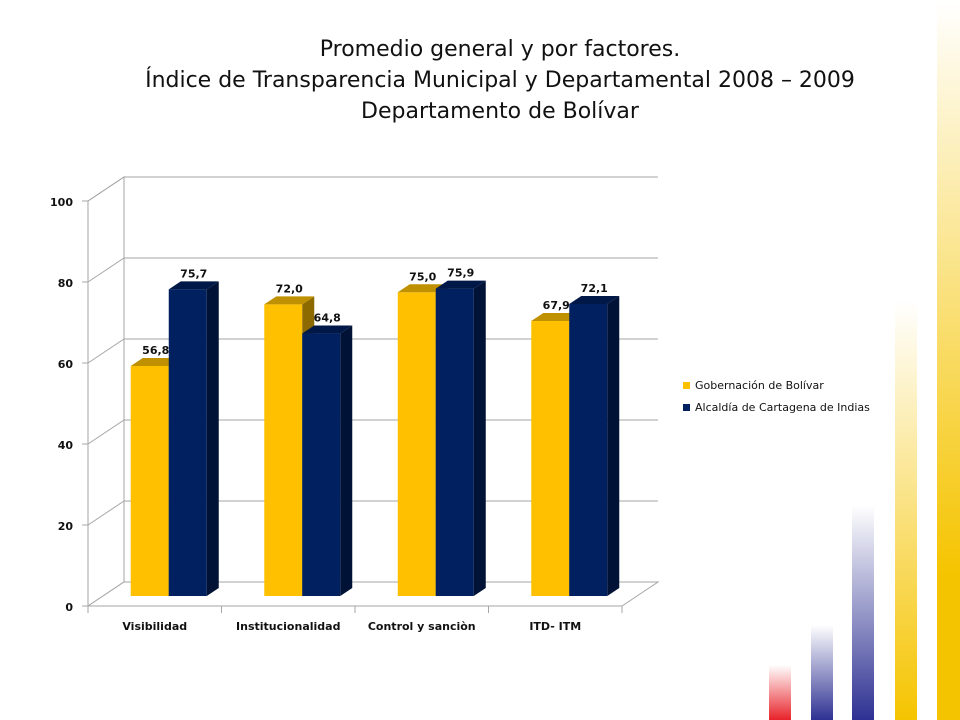  Describe the element at coordinates (556, 305) in the screenshot. I see `data-label: 67,9` at that location.